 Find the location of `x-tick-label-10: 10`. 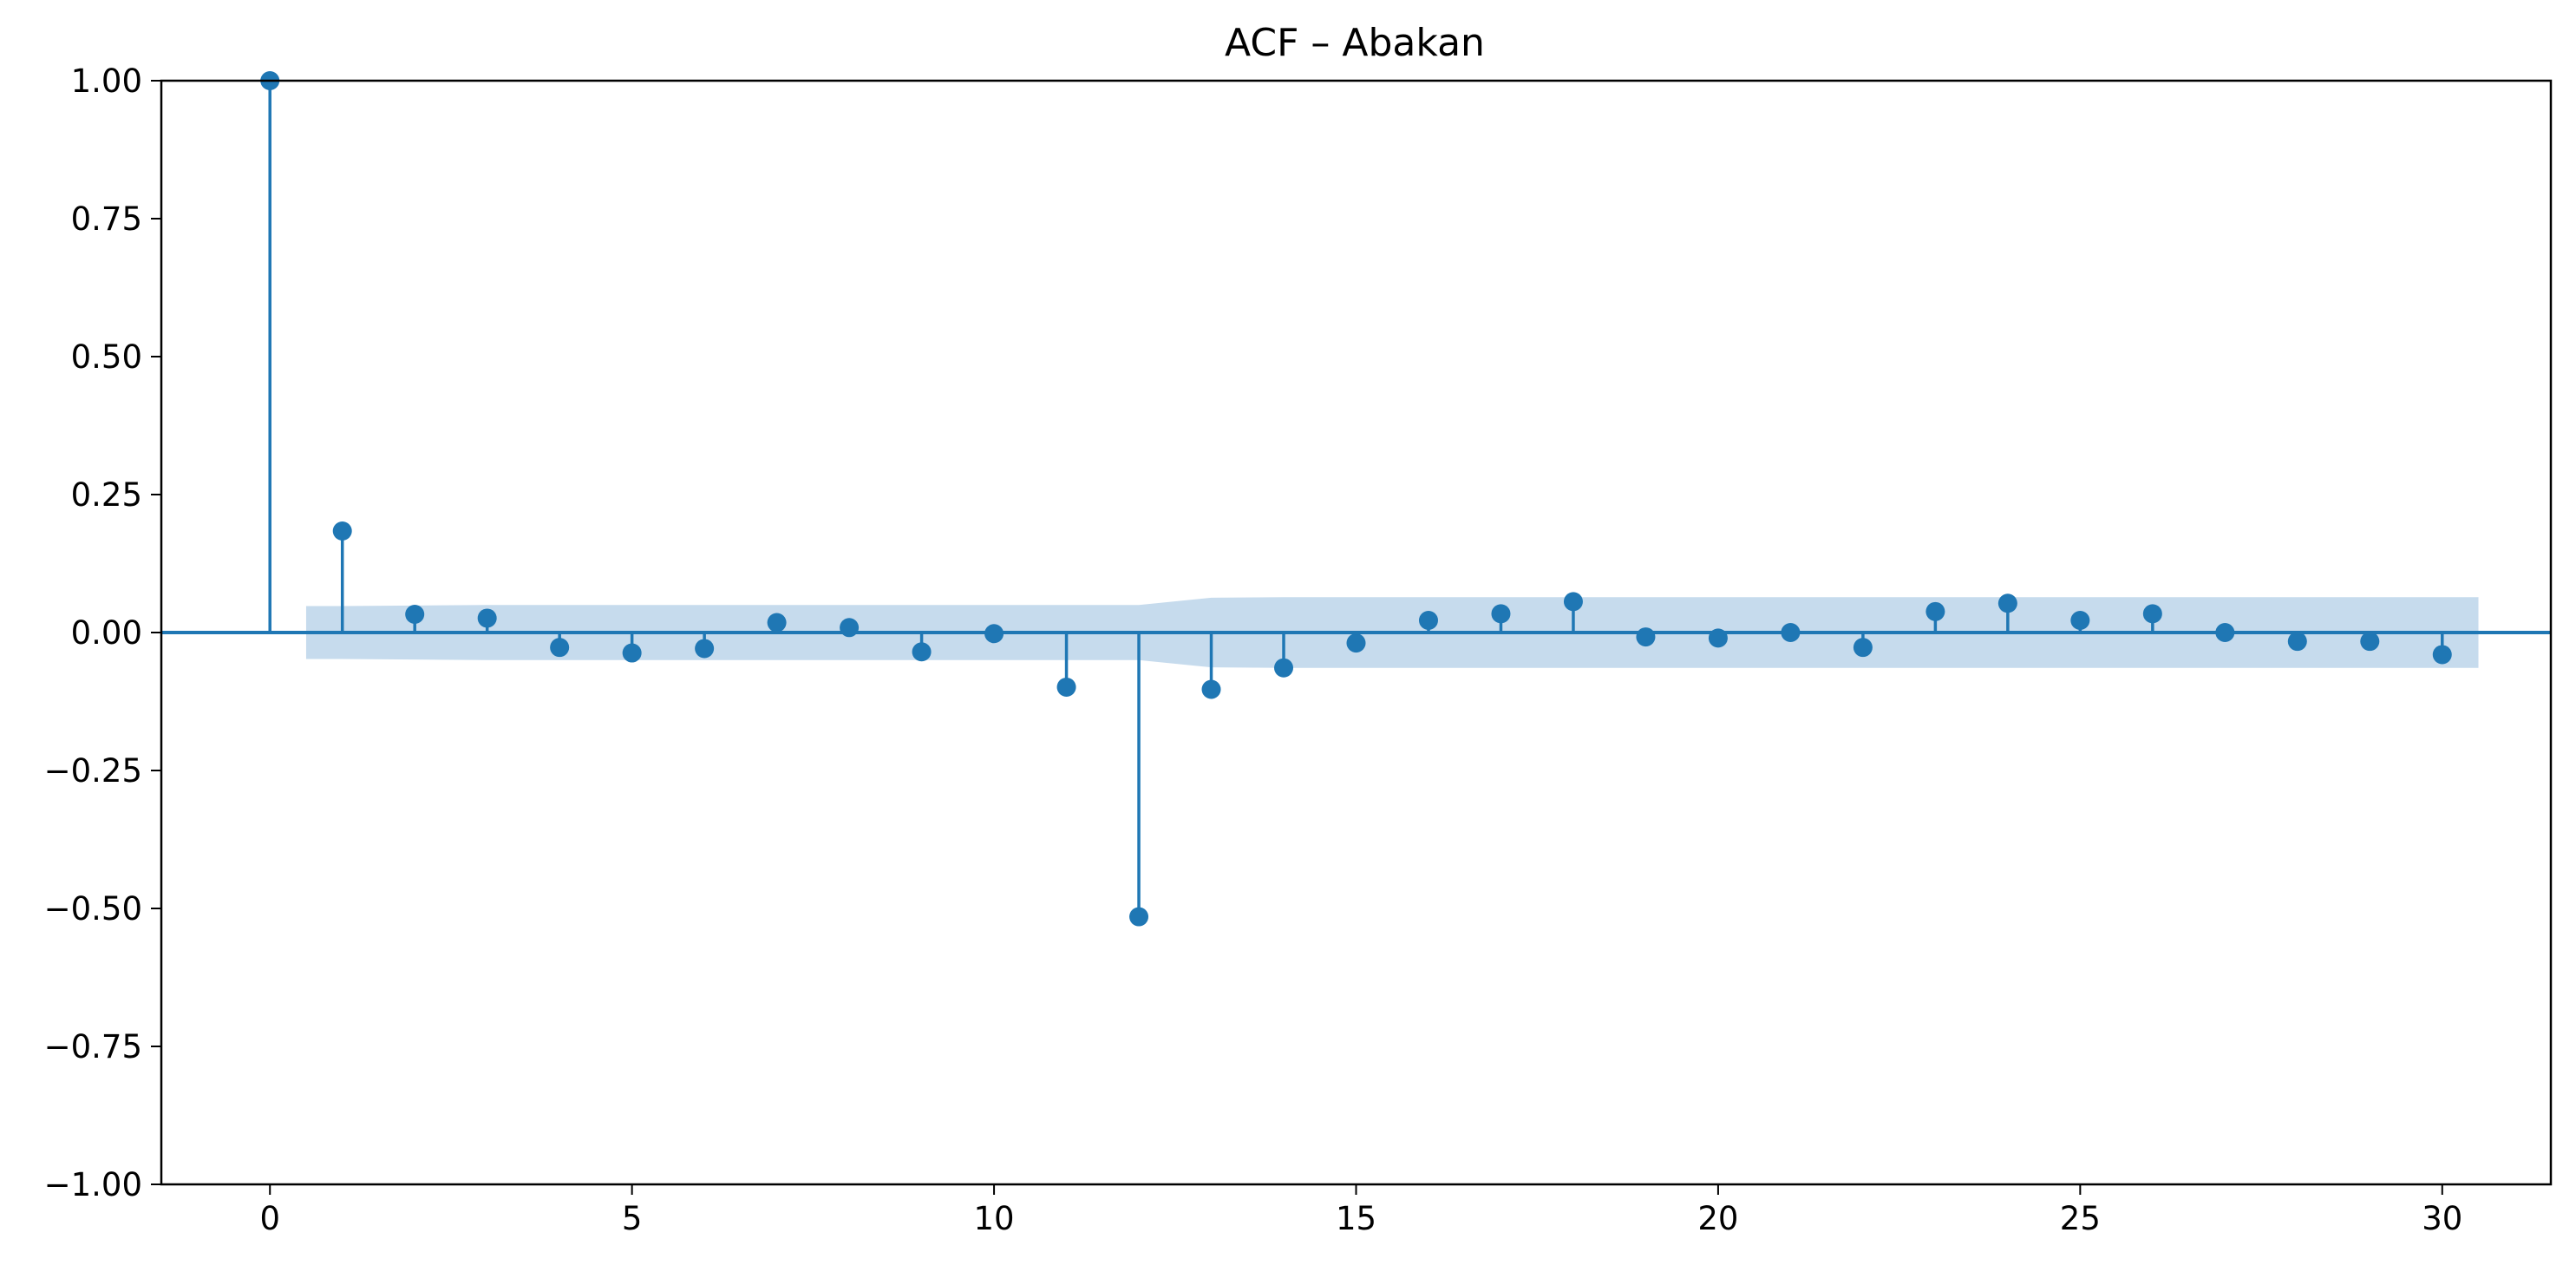

x-tick-label-10: 10 is located at coordinates (994, 1218).